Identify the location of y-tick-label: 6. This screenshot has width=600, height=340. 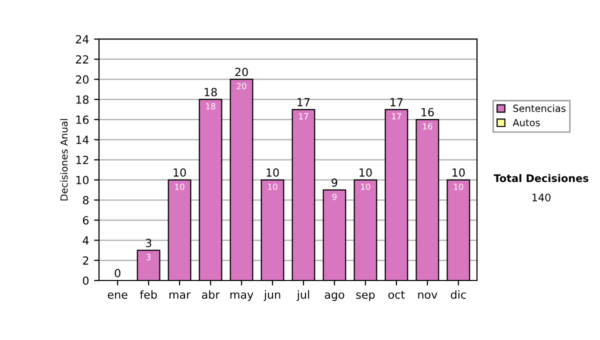
(85, 220).